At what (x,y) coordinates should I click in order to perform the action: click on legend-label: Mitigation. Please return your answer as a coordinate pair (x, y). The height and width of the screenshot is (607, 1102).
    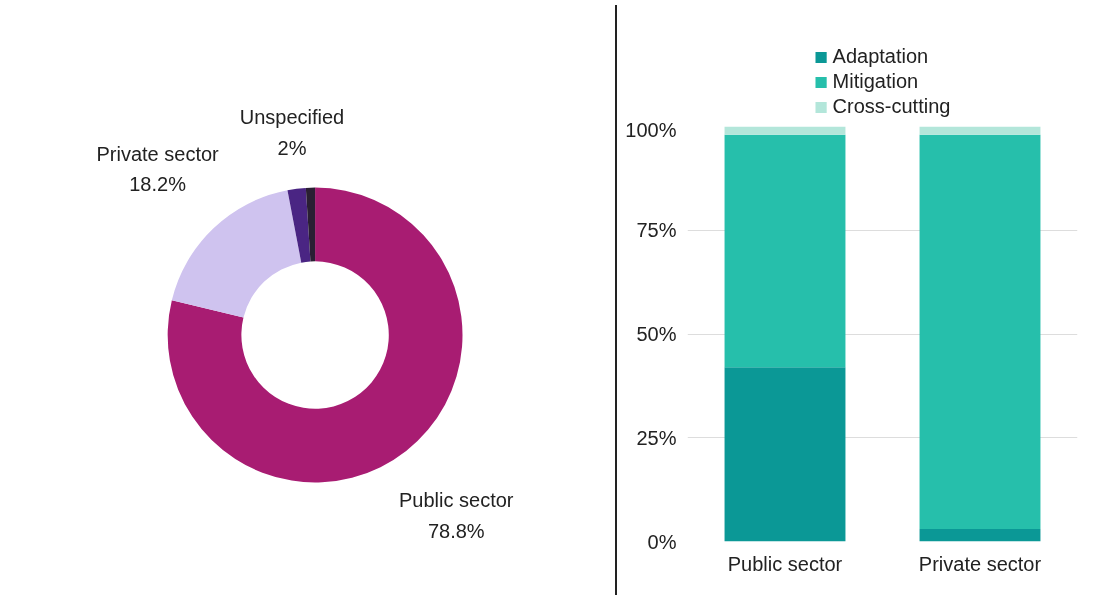
    Looking at the image, I should click on (875, 81).